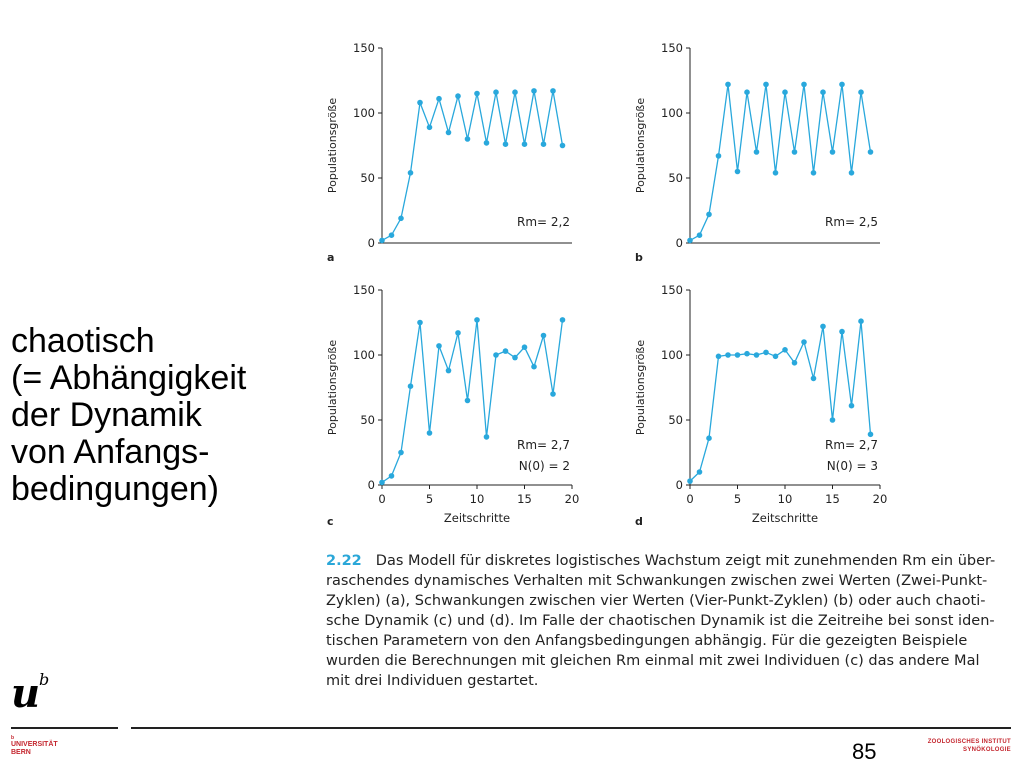  Describe the element at coordinates (115, 489) in the screenshot. I see `side-text-line: bedingungen)` at that location.